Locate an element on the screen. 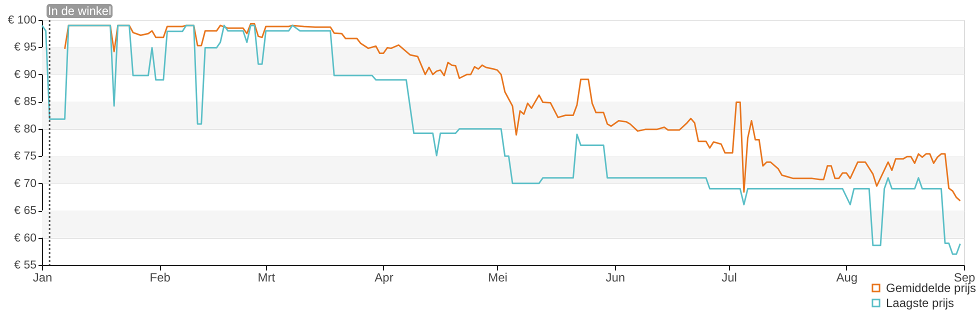 Image resolution: width=980 pixels, height=325 pixels. y-tick-label: € 60 is located at coordinates (25, 238).